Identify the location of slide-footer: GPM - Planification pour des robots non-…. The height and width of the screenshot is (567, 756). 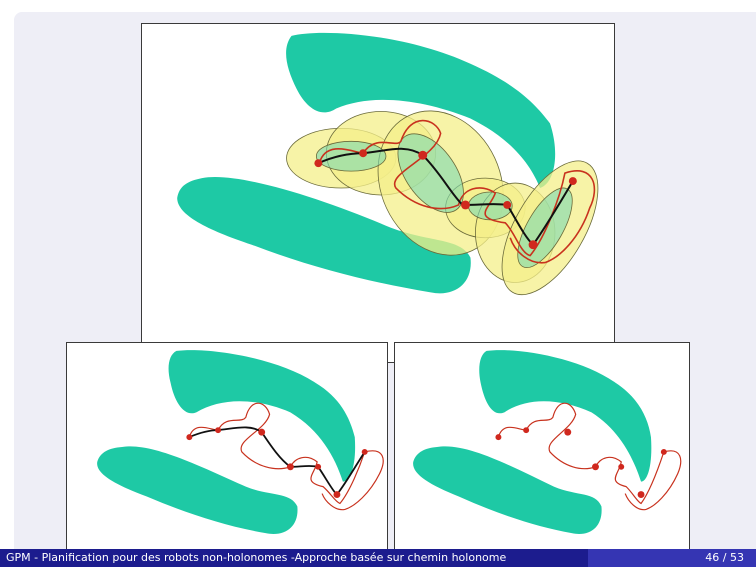
(378, 558).